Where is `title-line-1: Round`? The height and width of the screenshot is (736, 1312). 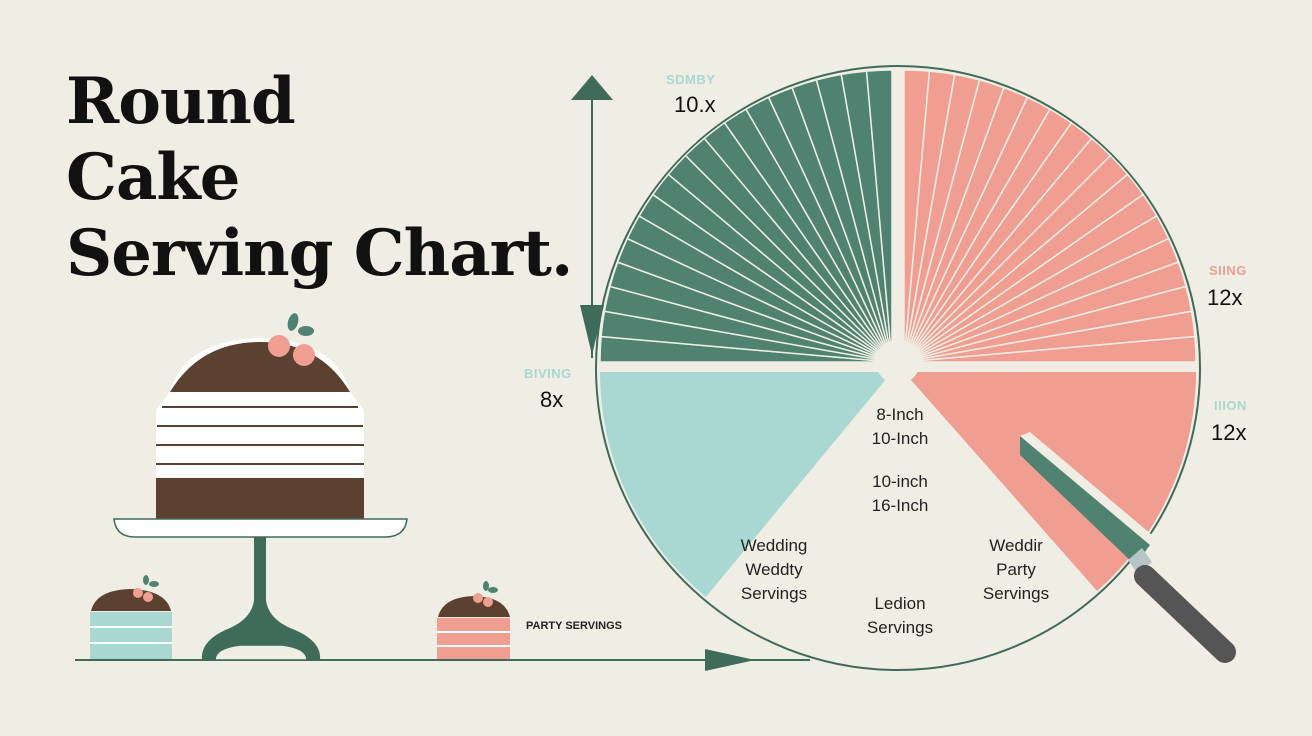
title-line-1: Round is located at coordinates (181, 101).